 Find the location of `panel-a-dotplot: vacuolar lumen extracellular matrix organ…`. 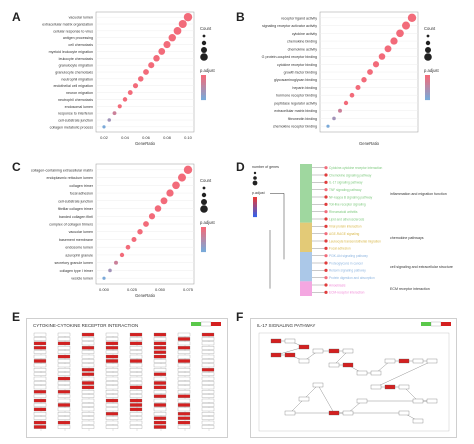

panel-a-dotplot: vacuolar lumen extracellular matrix organ… is located at coordinates (128, 78).